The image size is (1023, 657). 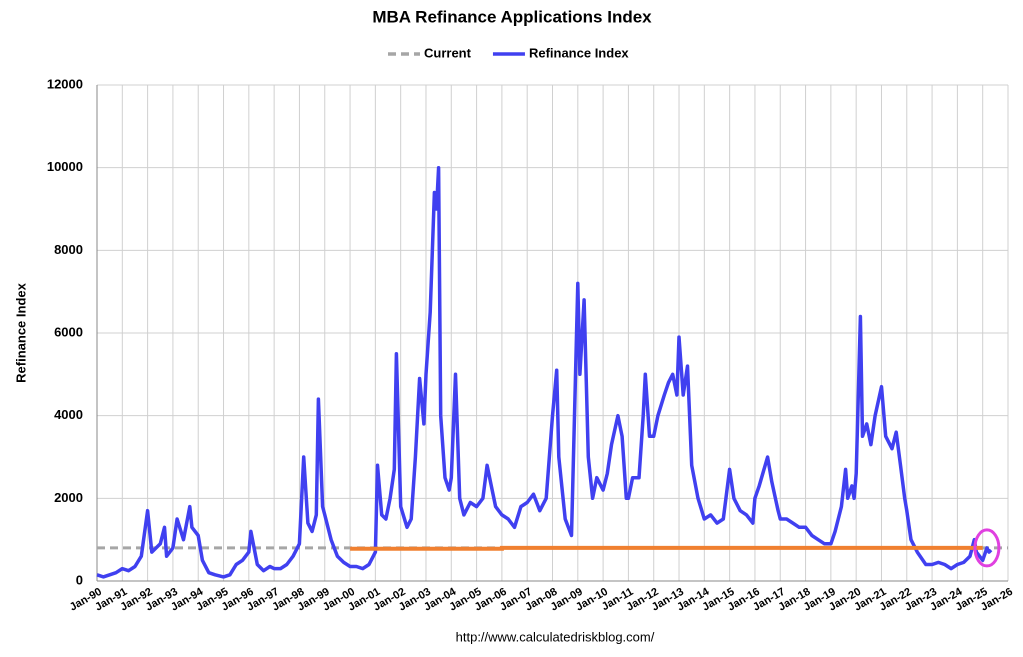 I want to click on y-tick-label: 6000, so click(x=68, y=331).